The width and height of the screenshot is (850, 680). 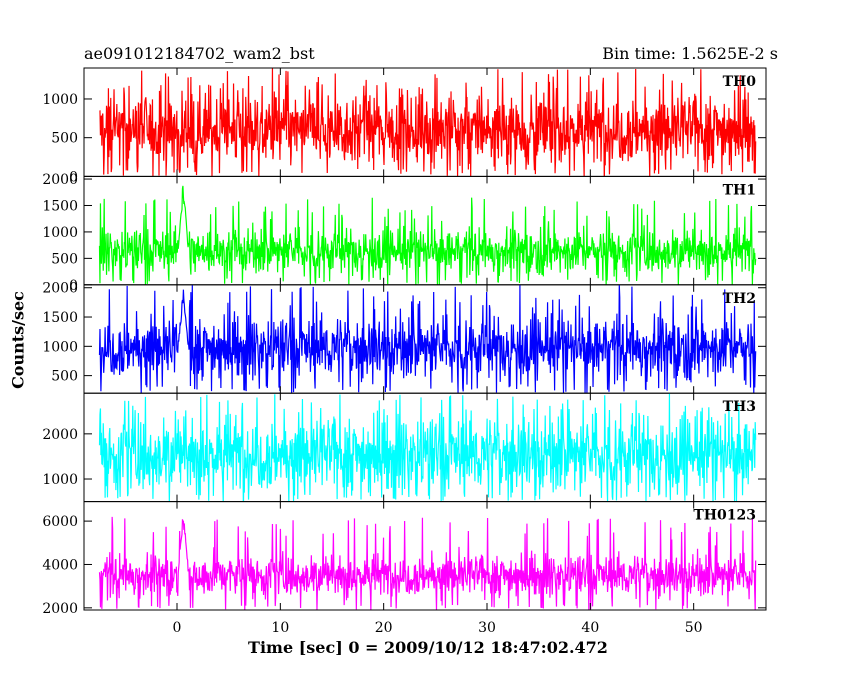 I want to click on chart-title: ae091012184702_wam2_bst, so click(x=199, y=53).